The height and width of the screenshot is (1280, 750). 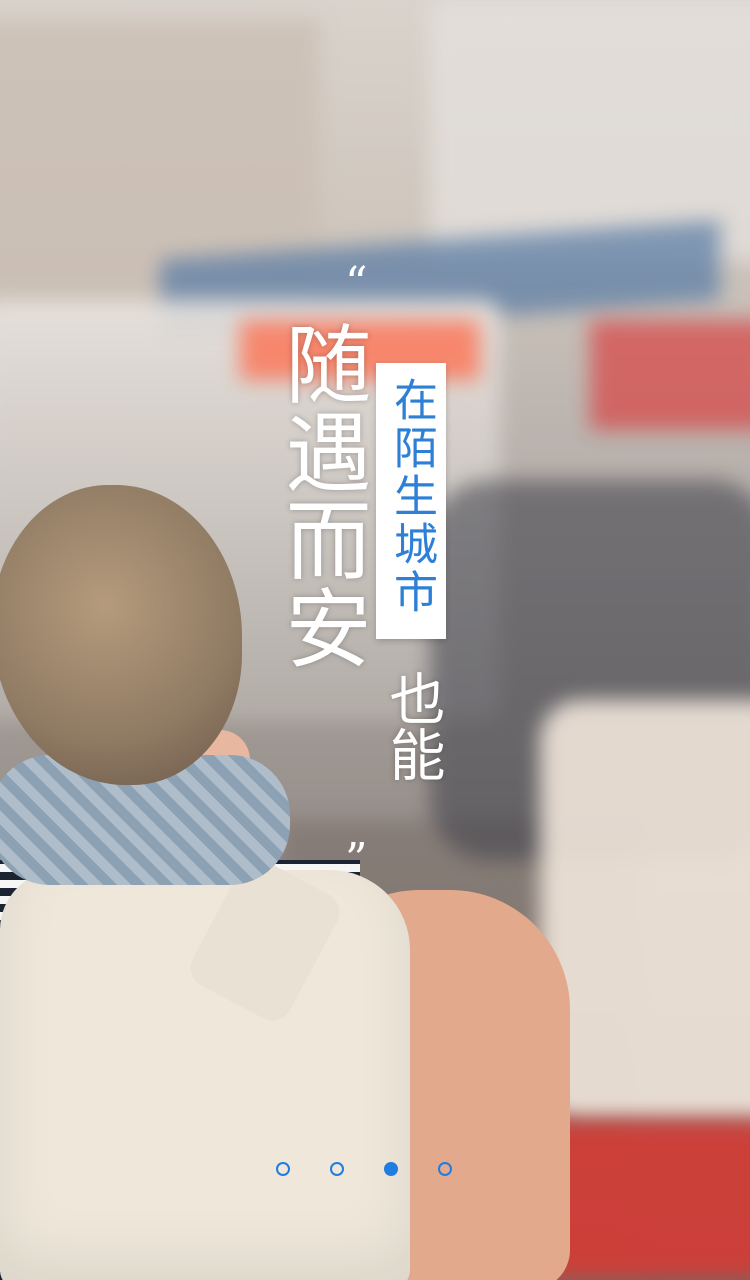 What do you see at coordinates (590, 130) in the screenshot?
I see `background-building-right` at bounding box center [590, 130].